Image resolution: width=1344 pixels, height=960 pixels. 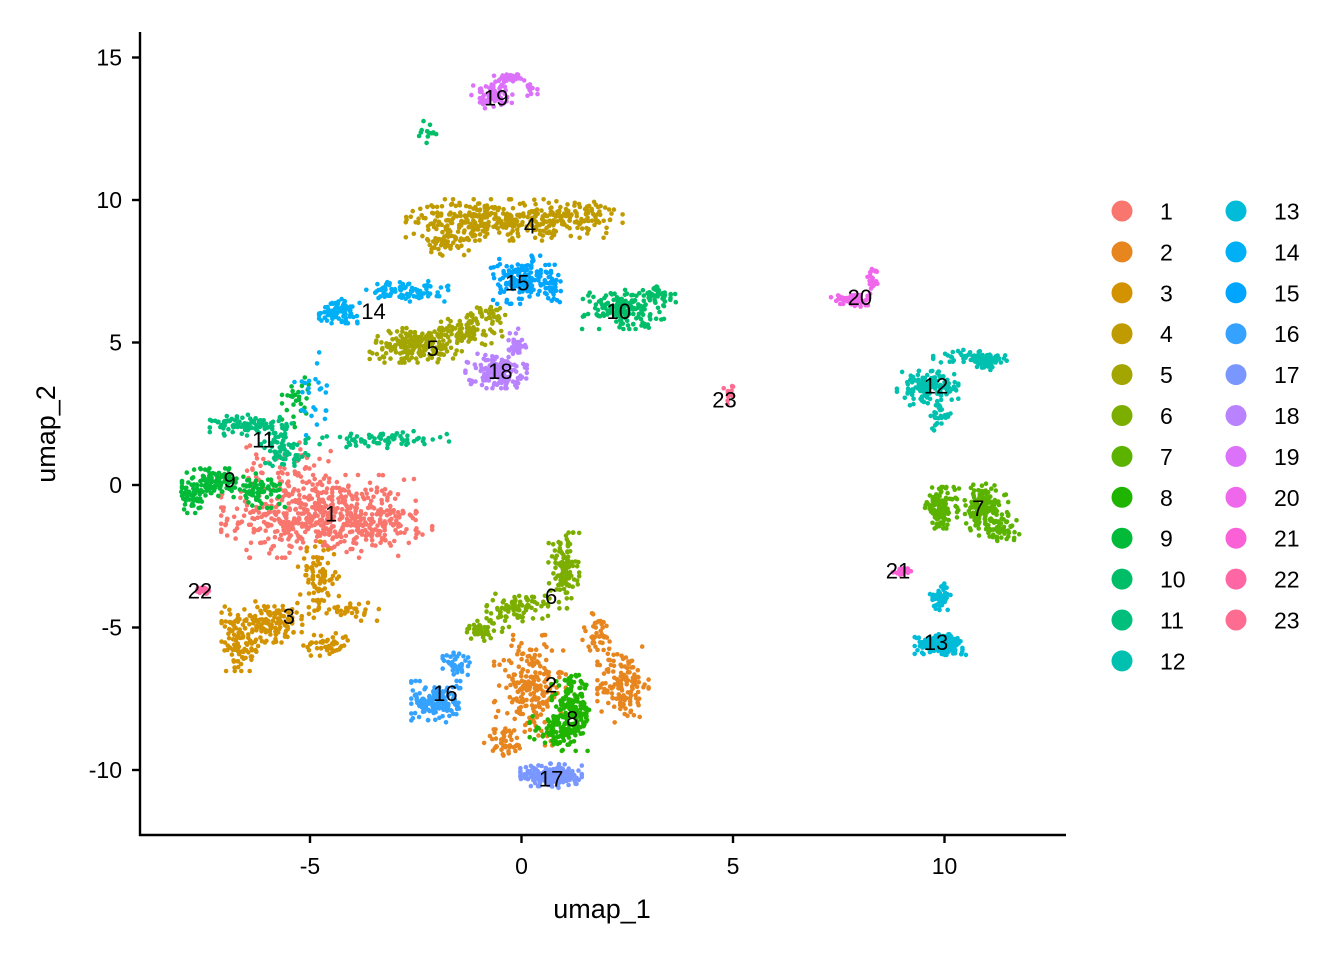 I want to click on legend-label: 10, so click(x=1173, y=580).